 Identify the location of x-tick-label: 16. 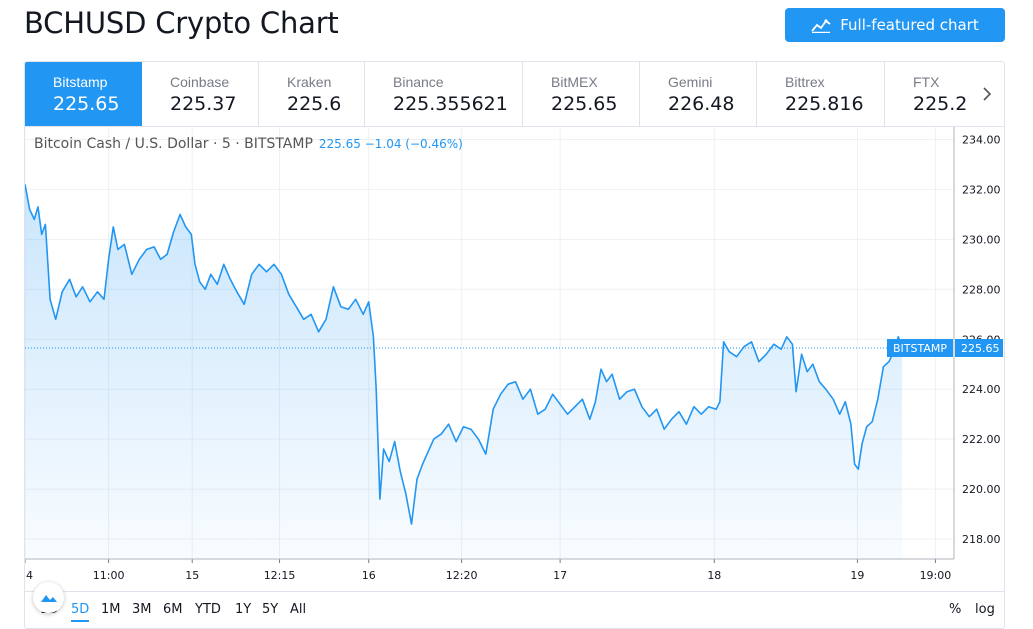
(369, 575).